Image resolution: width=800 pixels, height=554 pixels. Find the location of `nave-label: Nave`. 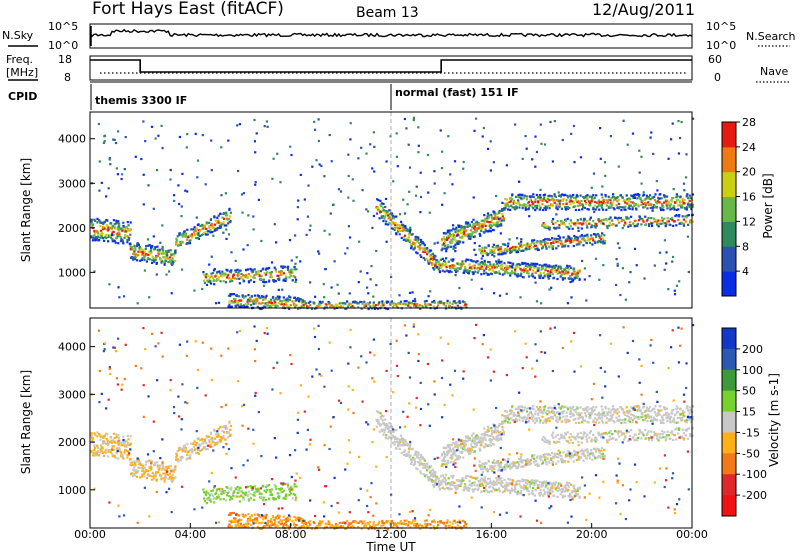

nave-label: Nave is located at coordinates (774, 71).